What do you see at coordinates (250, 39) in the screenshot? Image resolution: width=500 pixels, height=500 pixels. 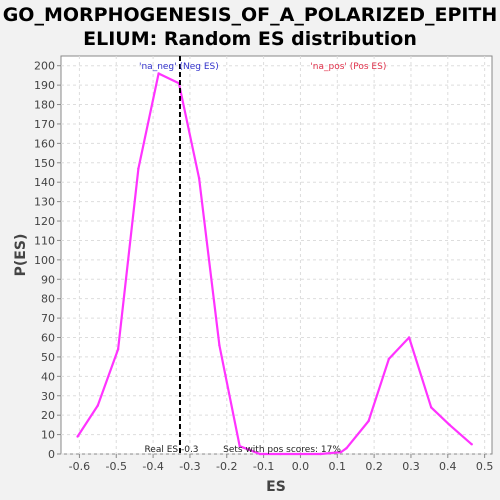 I see `chart-title-line2: ELIUM: Random ES distribution` at bounding box center [250, 39].